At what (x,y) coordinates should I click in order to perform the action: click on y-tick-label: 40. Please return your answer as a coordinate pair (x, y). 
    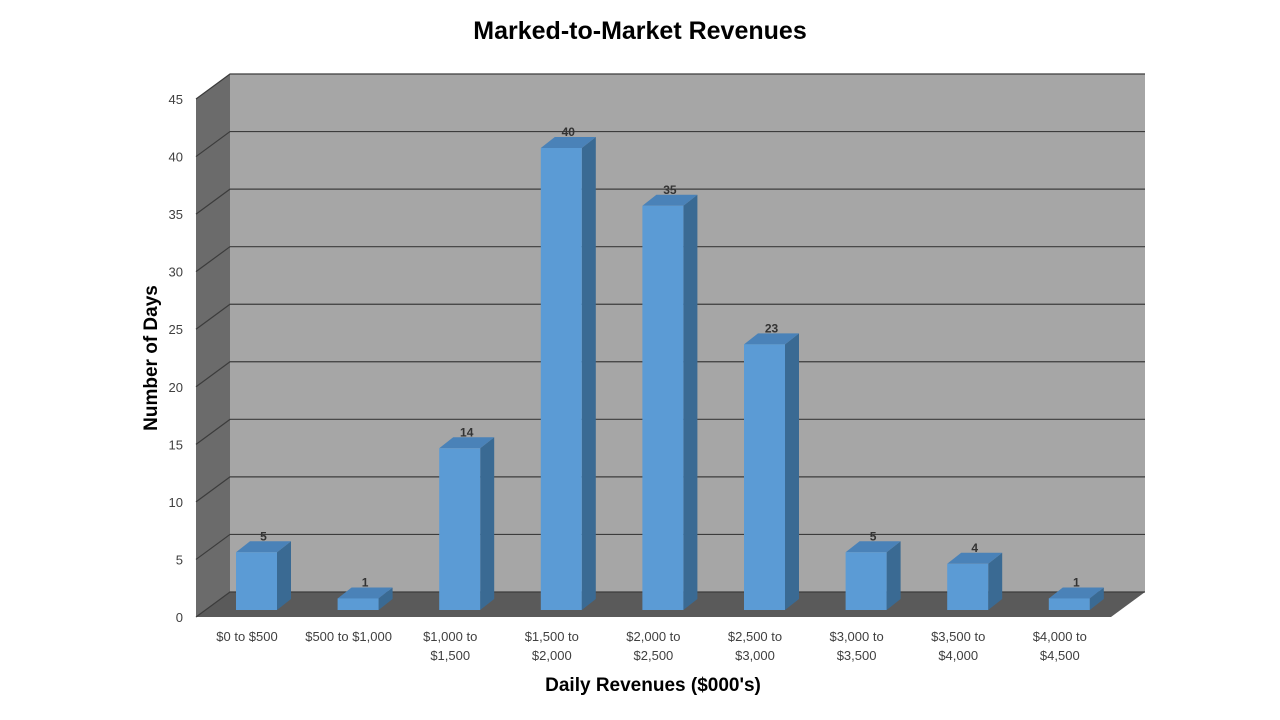
    Looking at the image, I should click on (176, 157).